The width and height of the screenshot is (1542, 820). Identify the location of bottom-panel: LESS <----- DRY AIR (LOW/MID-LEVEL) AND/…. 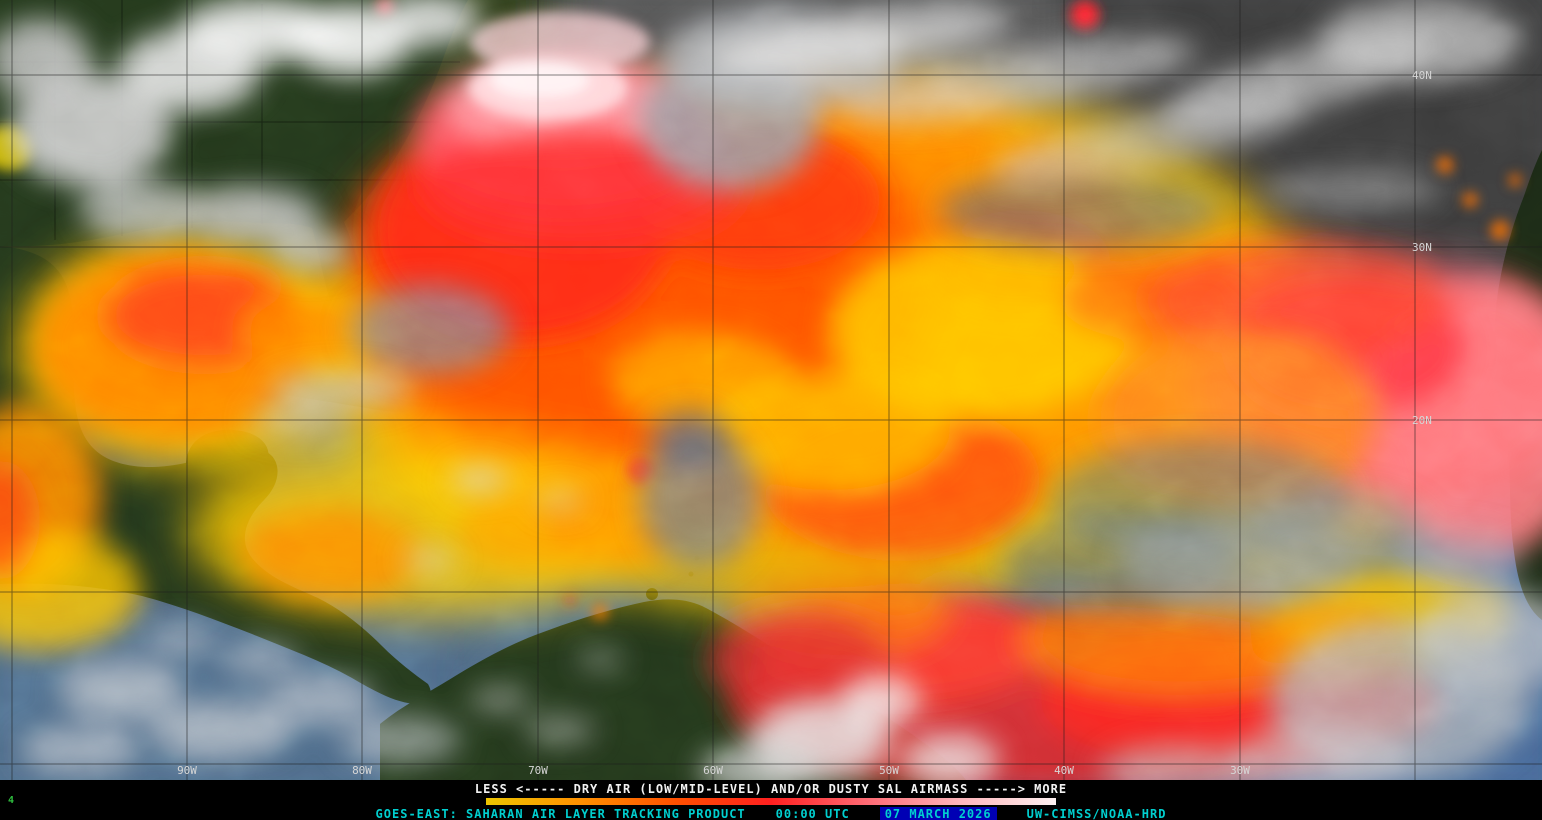
(771, 800).